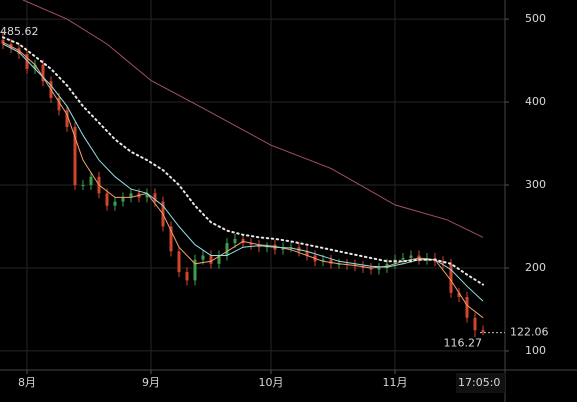 Image resolution: width=577 pixels, height=402 pixels. I want to click on last-price-label: 122.06, so click(529, 332).